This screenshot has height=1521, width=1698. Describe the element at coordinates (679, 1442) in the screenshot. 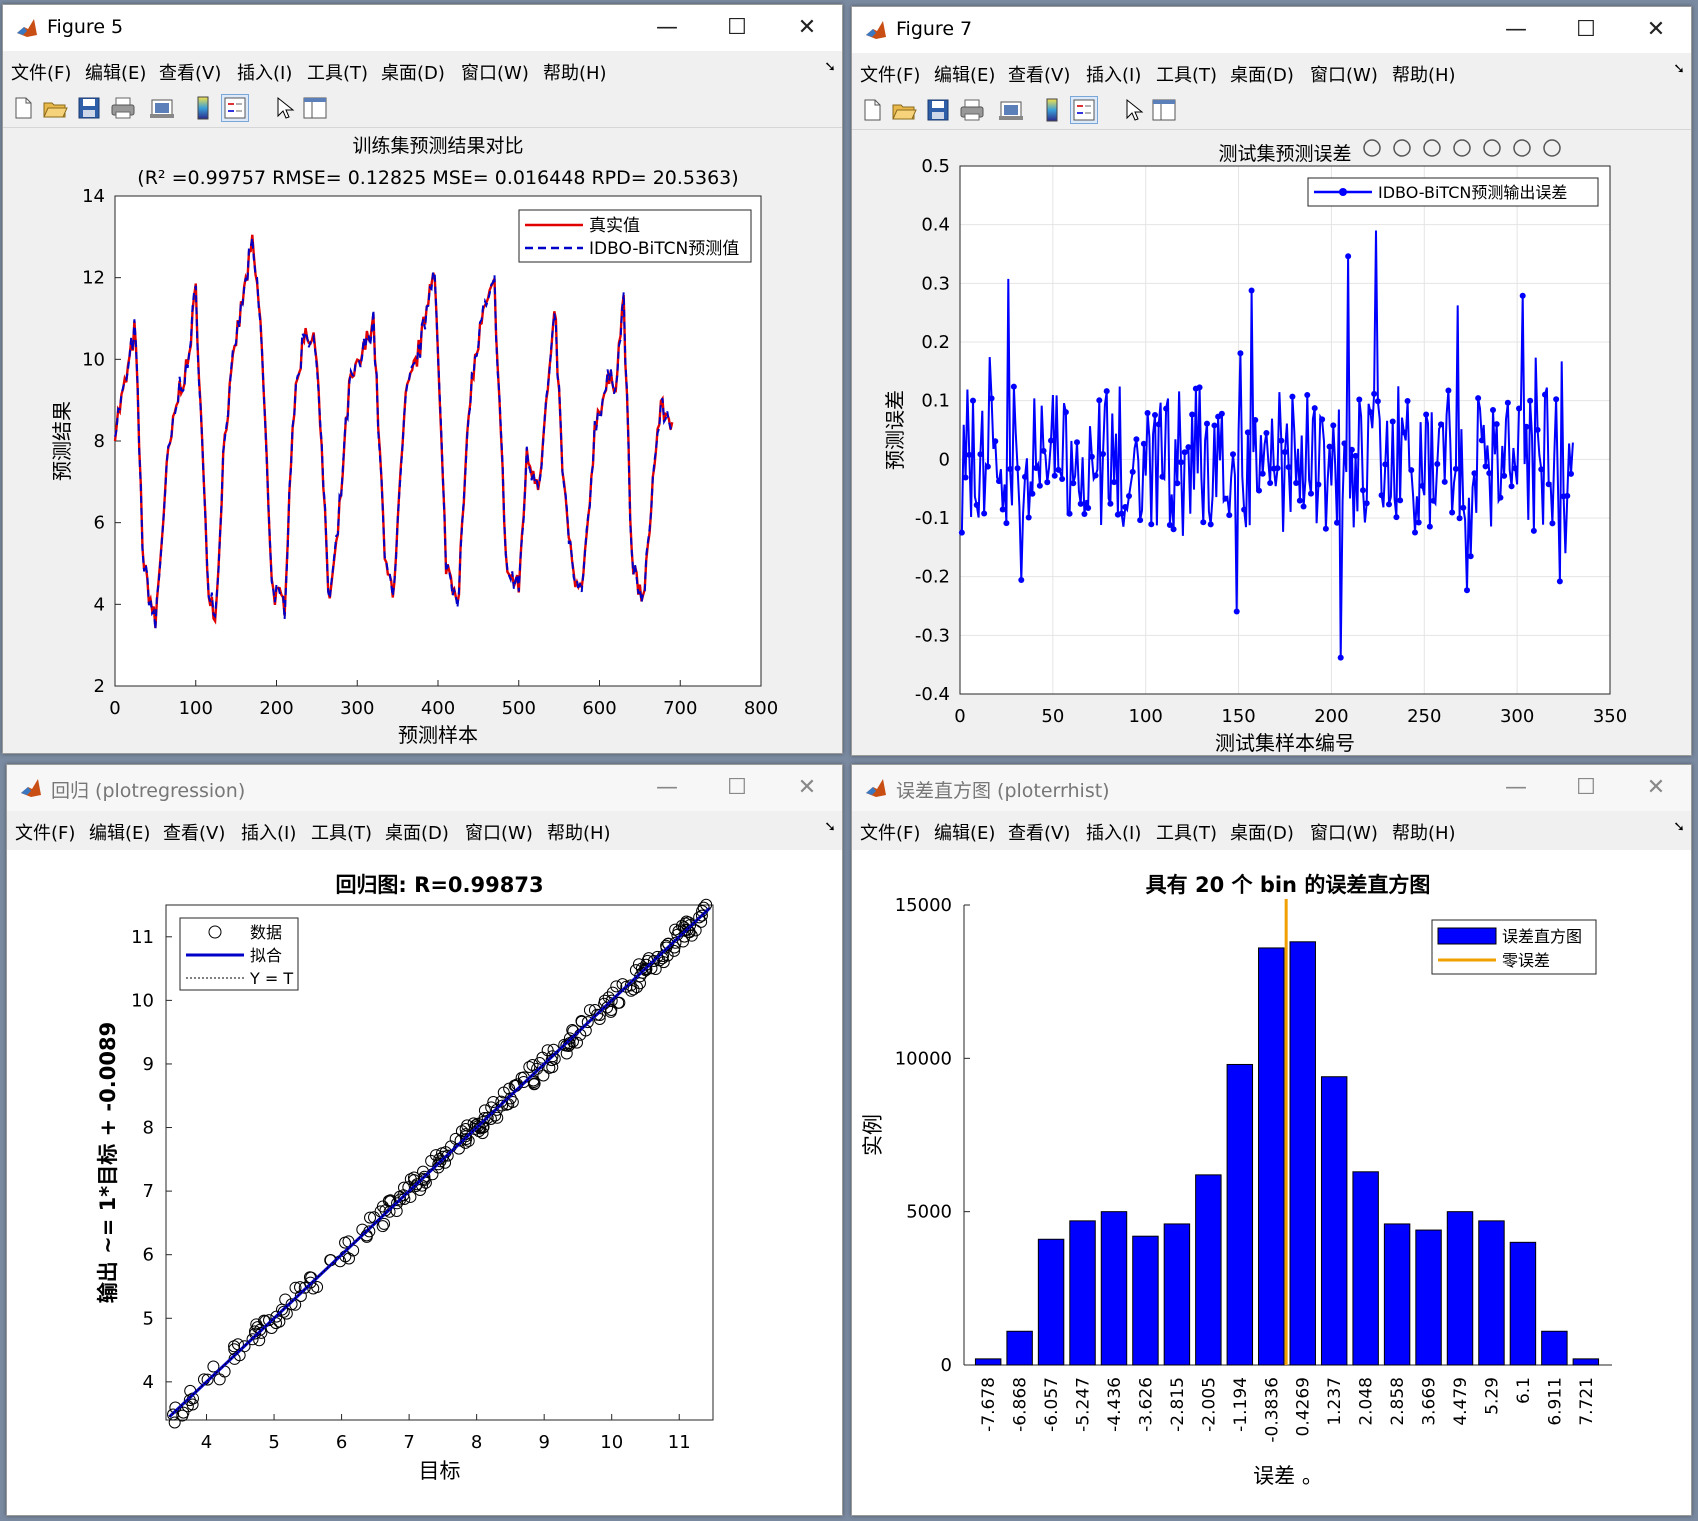

I see `x-tick-label: 11` at that location.